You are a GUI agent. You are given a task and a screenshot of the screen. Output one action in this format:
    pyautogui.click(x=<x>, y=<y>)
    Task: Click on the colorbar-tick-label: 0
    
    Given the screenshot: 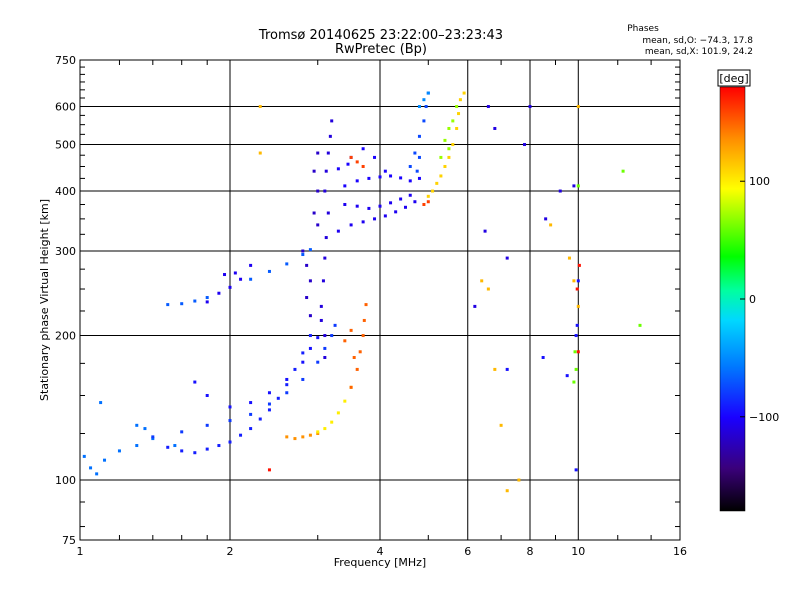 What is the action you would take?
    pyautogui.click(x=752, y=299)
    